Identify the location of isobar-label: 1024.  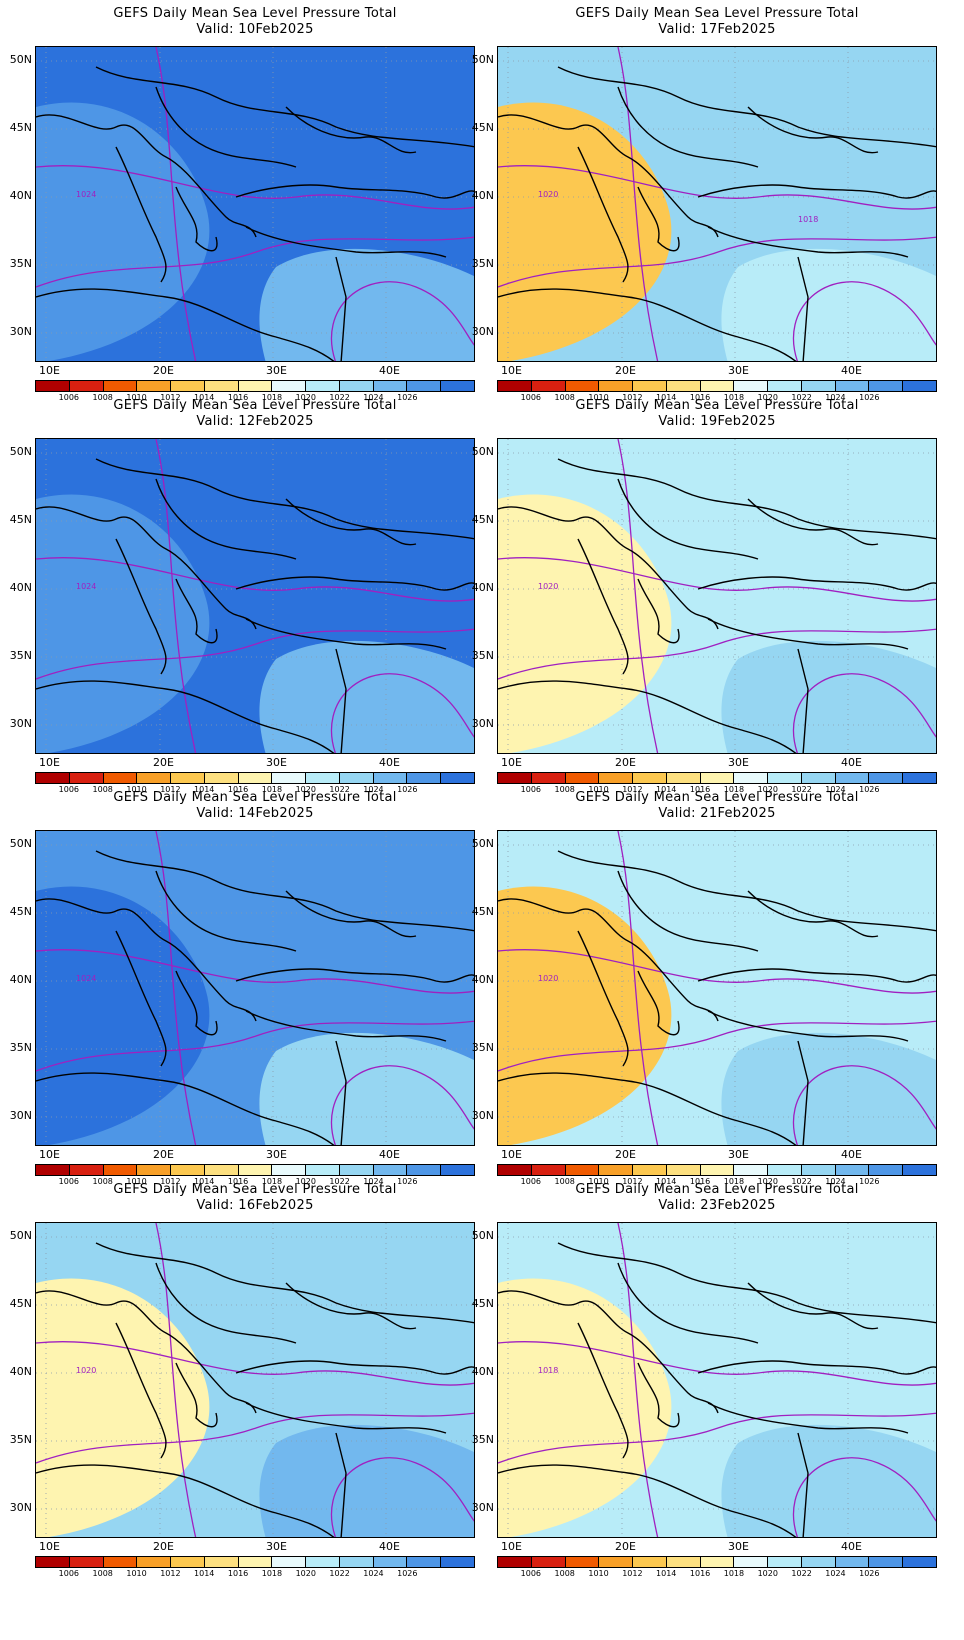
(86, 194).